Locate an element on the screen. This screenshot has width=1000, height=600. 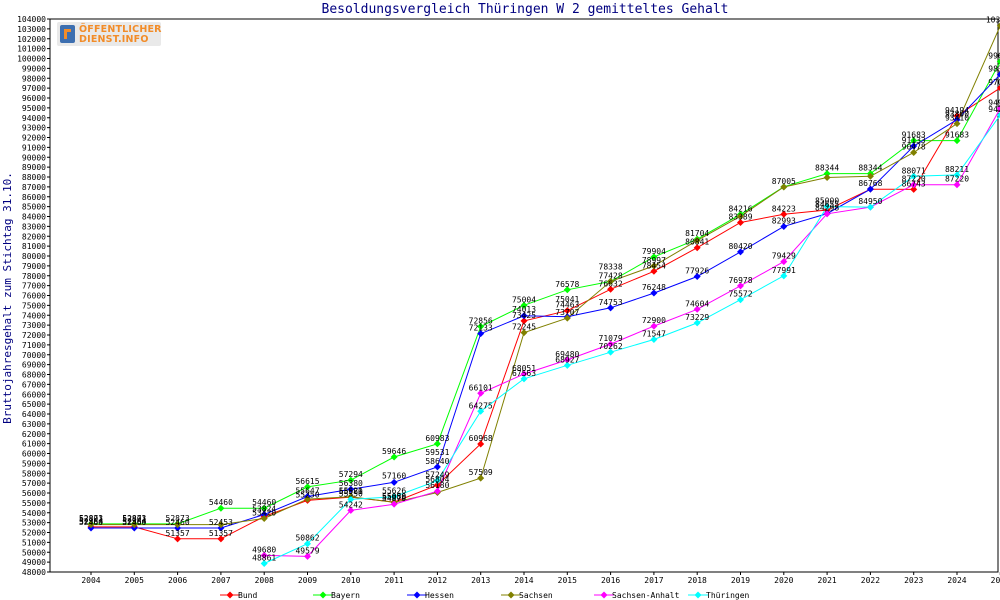
data-label: 54242 is located at coordinates (351, 504).